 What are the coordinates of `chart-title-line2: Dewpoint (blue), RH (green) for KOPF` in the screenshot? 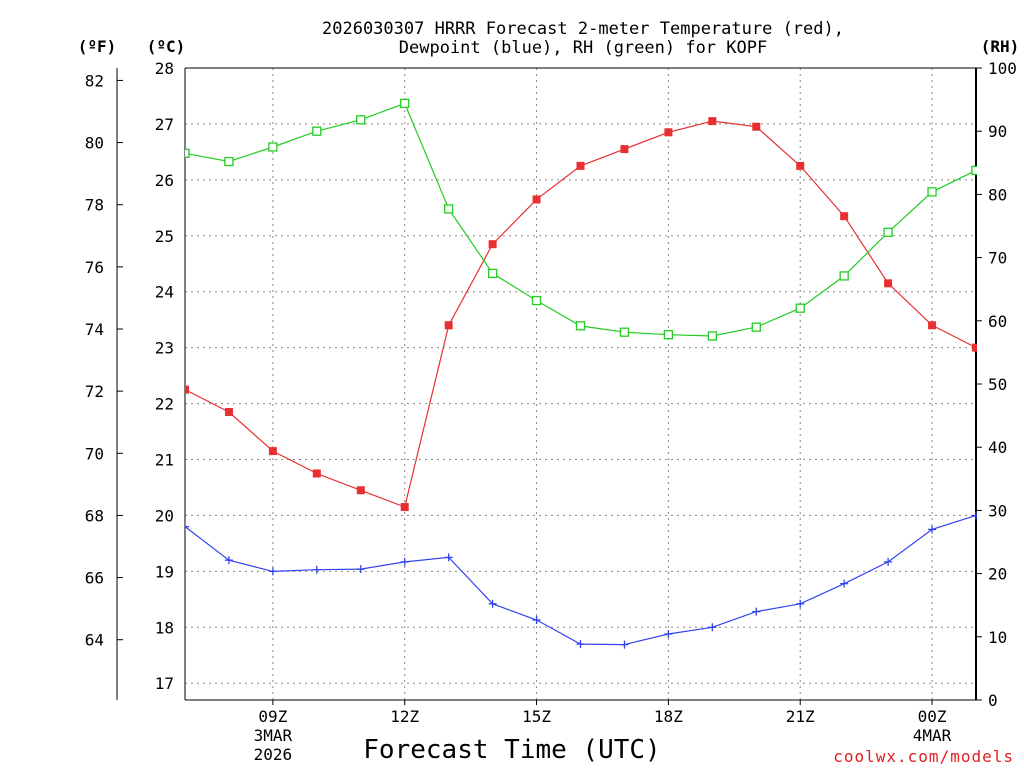 It's located at (583, 48).